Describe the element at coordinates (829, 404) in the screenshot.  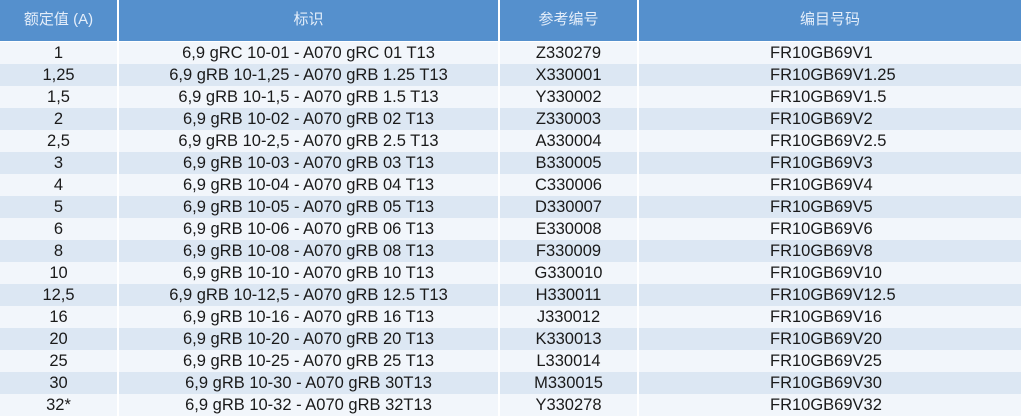
I see `cell-catalog-number: FR10GB69V32` at that location.